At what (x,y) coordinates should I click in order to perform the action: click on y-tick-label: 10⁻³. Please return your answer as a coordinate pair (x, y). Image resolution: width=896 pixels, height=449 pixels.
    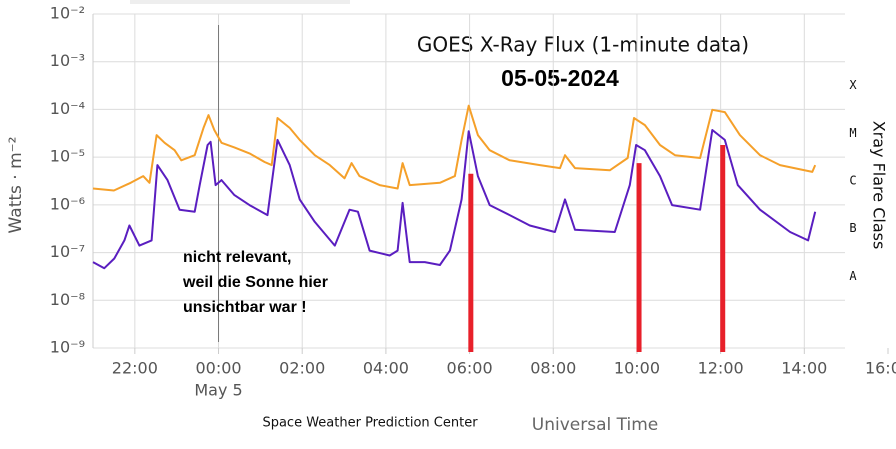
    Looking at the image, I should click on (67, 60).